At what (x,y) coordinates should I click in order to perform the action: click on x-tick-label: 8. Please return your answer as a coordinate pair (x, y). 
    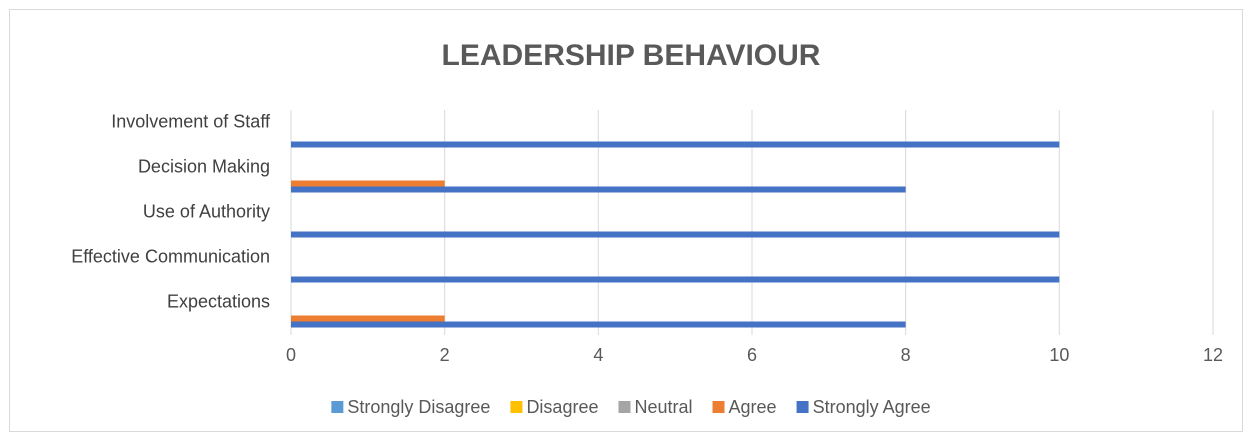
    Looking at the image, I should click on (906, 355).